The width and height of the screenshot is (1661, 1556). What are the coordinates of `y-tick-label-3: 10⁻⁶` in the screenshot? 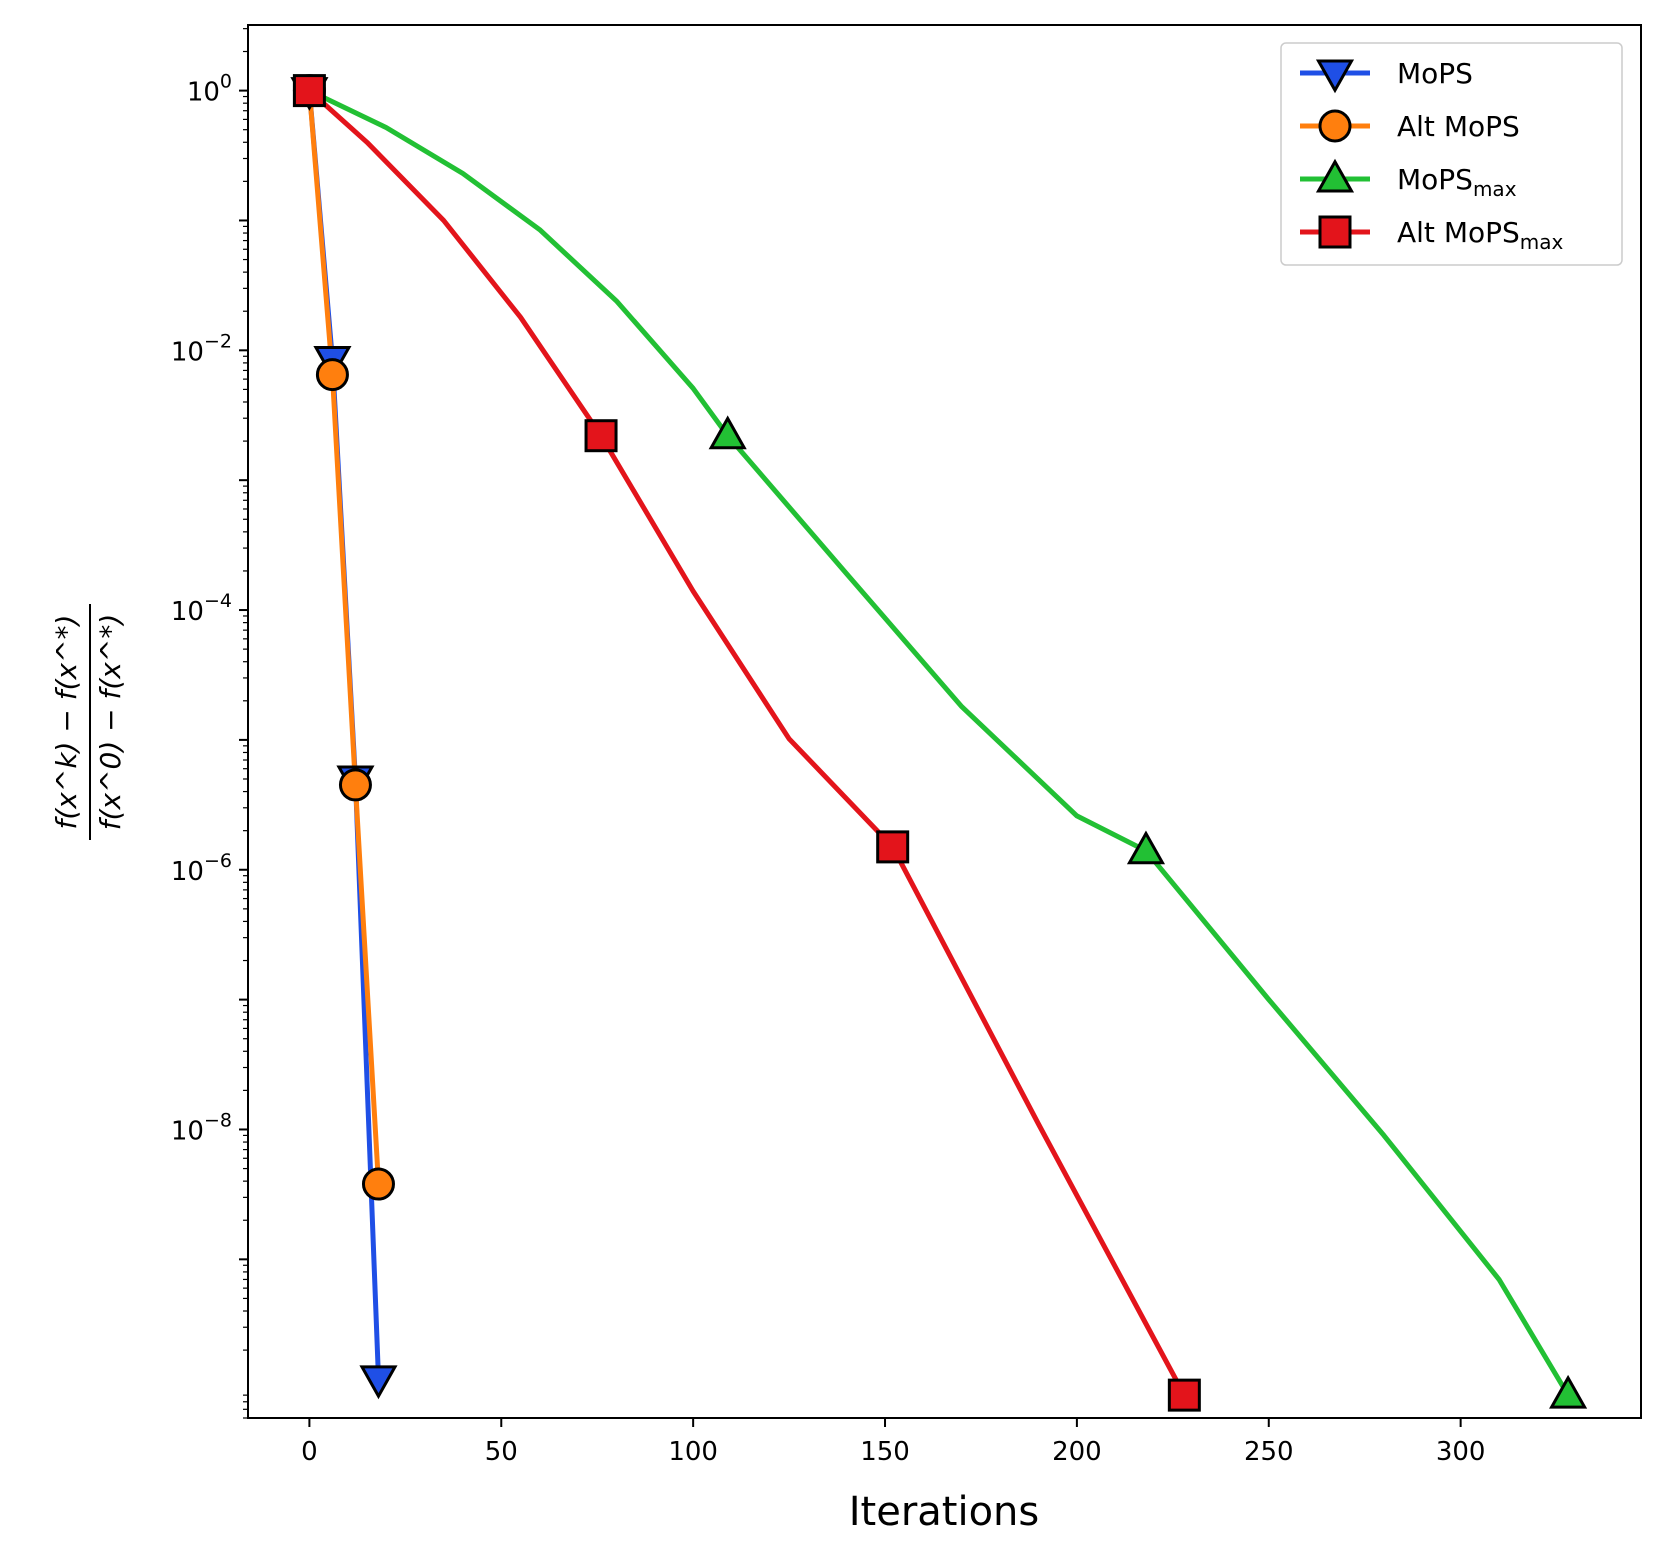 It's located at (201, 868).